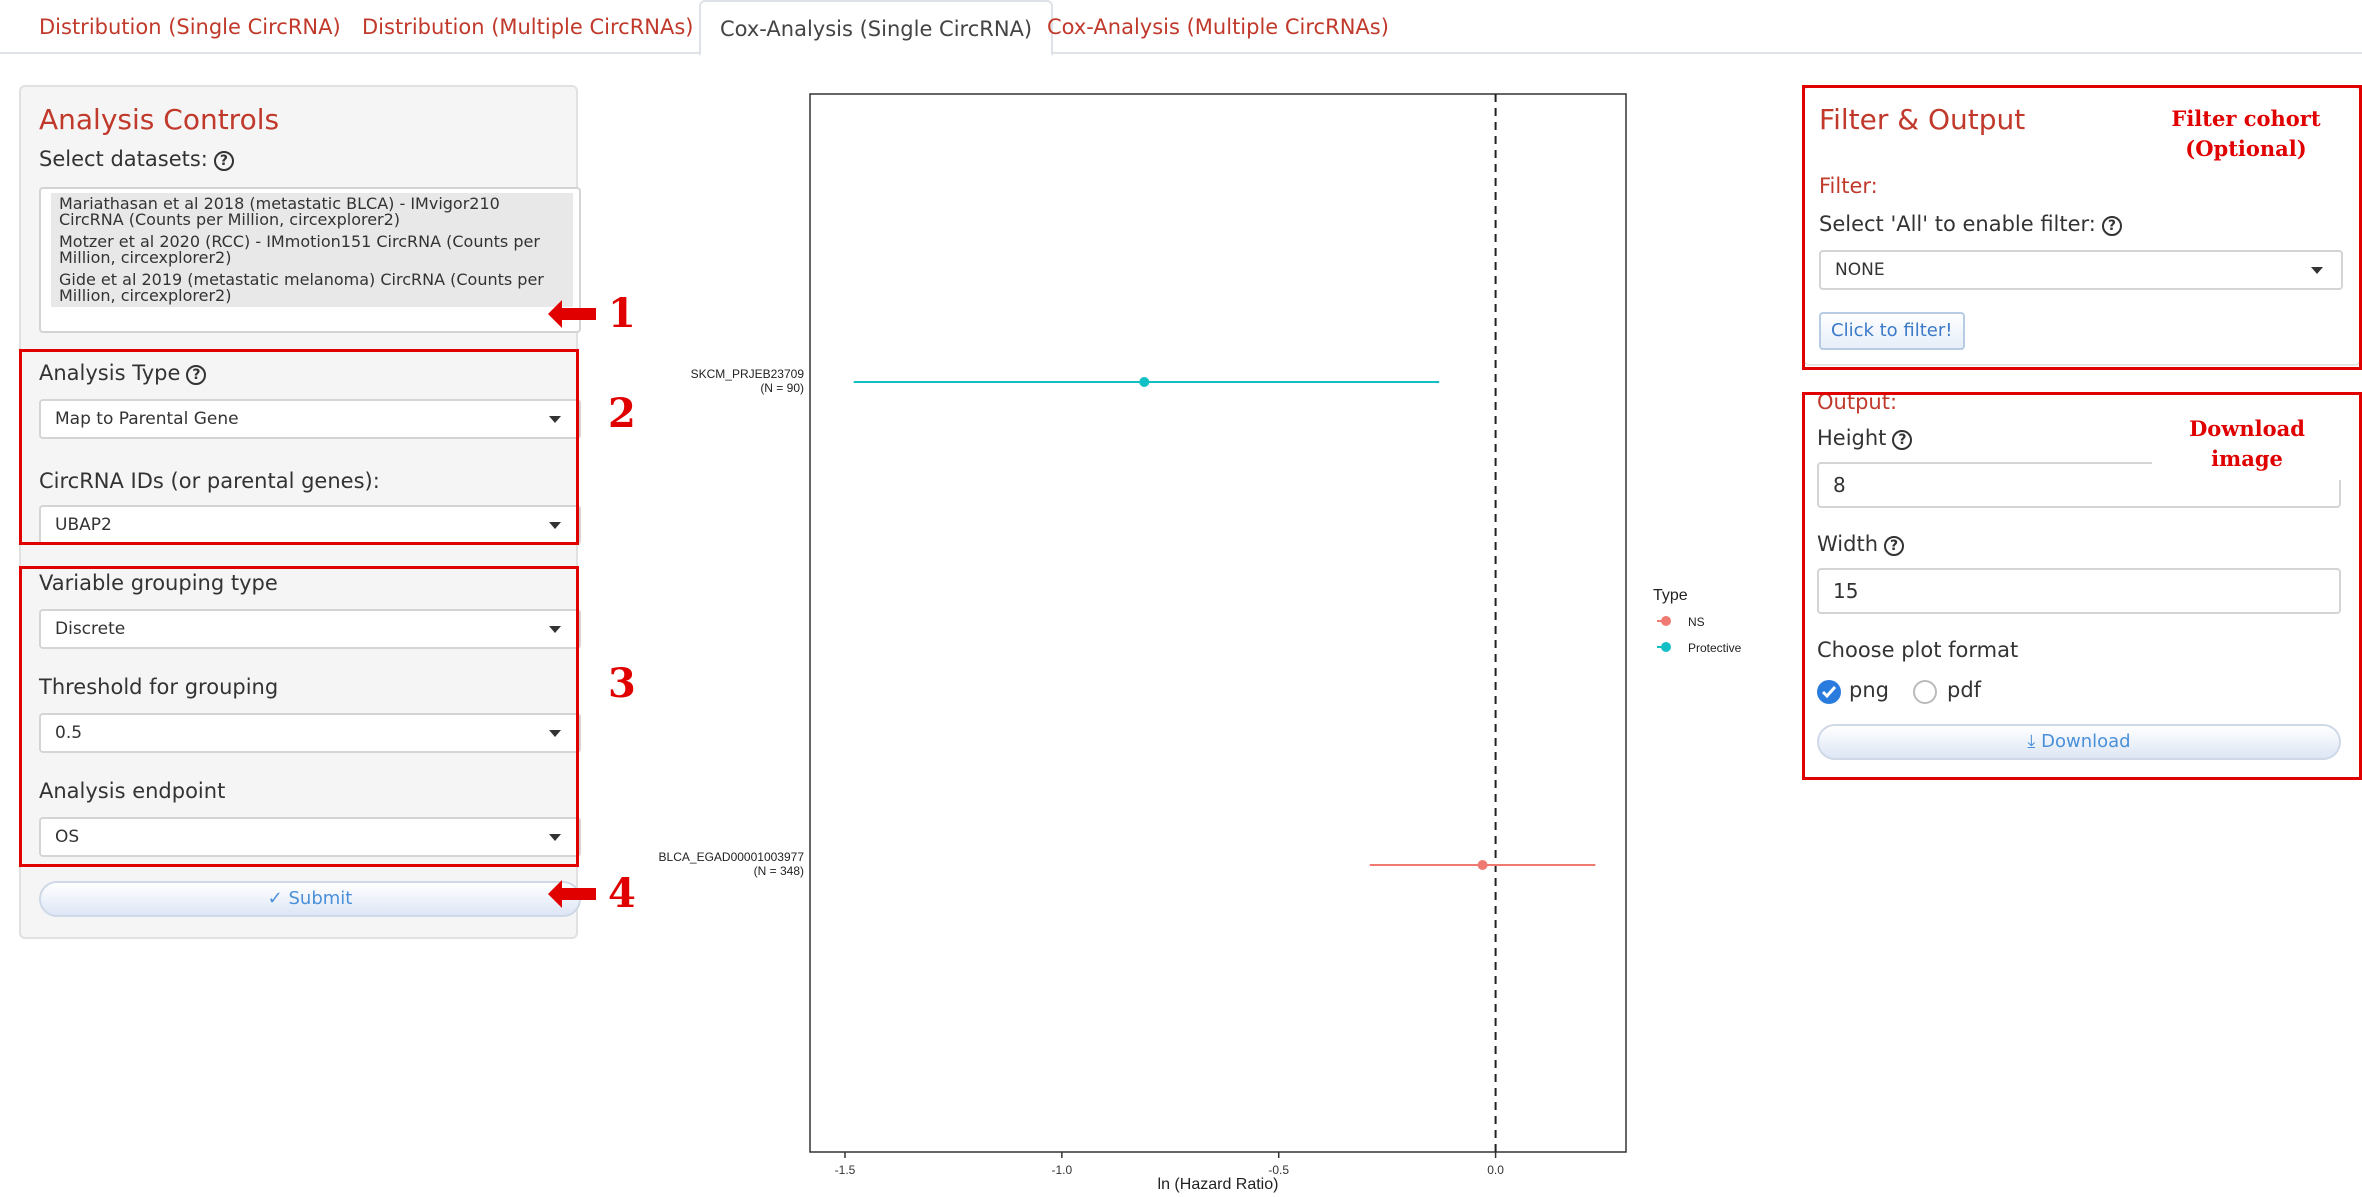  I want to click on select-value: UBAP2, so click(83, 525).